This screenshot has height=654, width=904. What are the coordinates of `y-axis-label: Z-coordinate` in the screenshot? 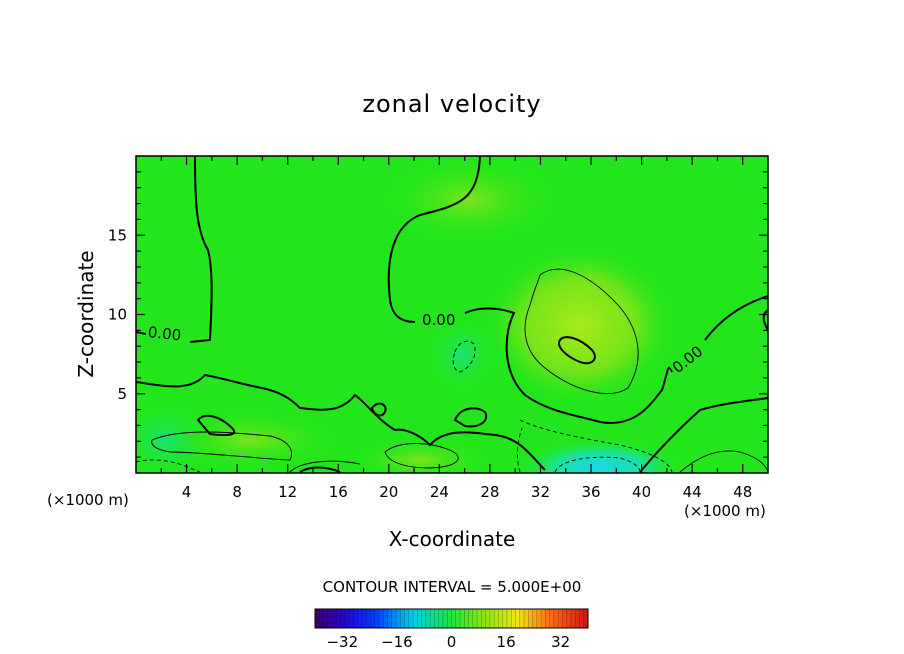 It's located at (86, 313).